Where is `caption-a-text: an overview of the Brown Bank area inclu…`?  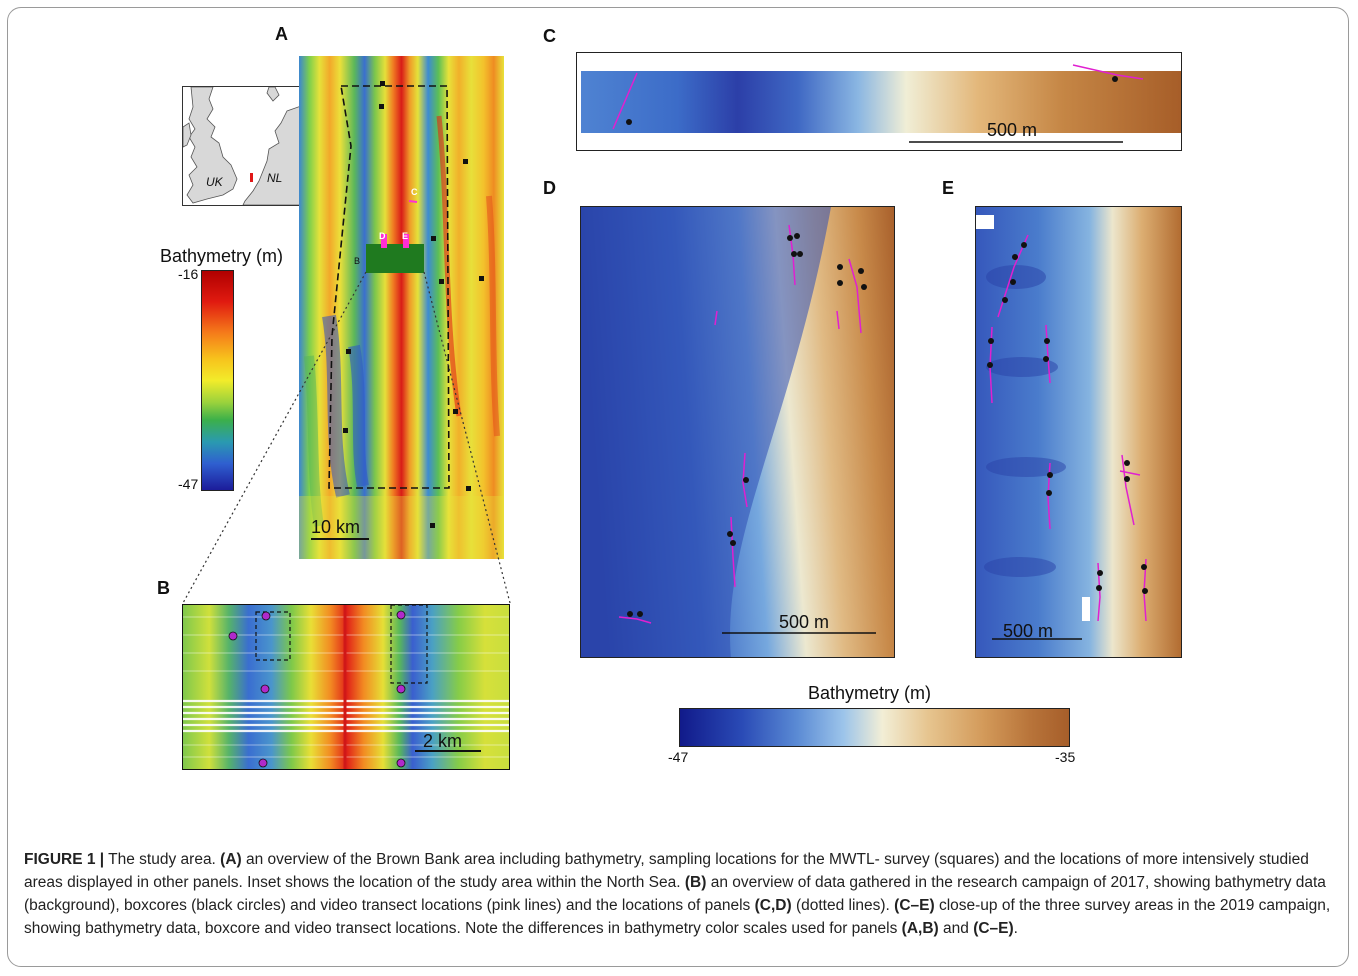 caption-a-text: an overview of the Brown Bank area inclu… is located at coordinates (666, 871).